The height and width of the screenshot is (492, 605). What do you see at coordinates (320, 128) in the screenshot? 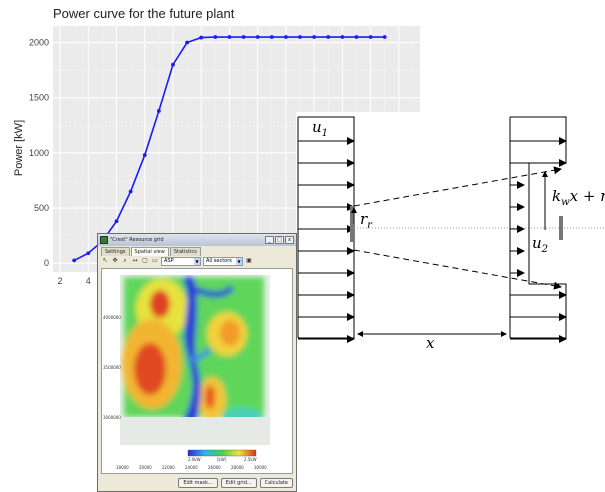
I see `u1-label: u1` at bounding box center [320, 128].